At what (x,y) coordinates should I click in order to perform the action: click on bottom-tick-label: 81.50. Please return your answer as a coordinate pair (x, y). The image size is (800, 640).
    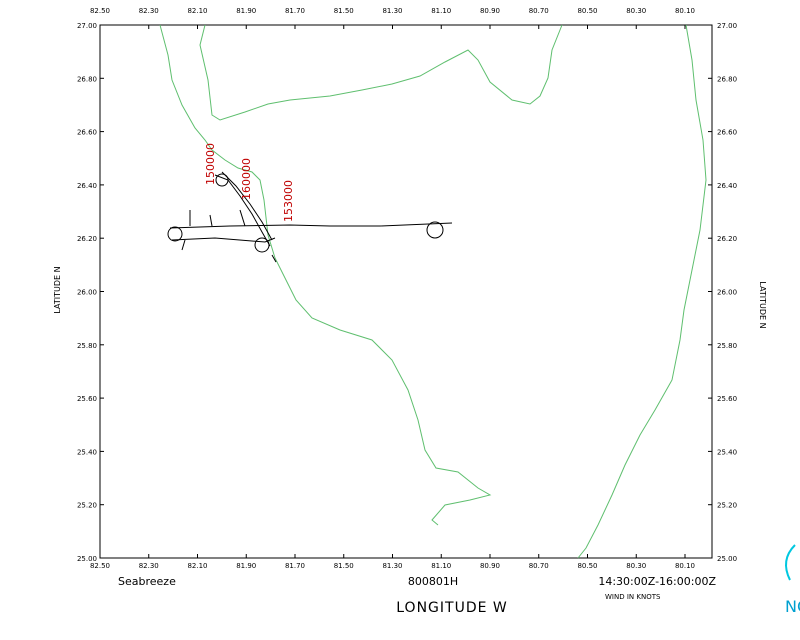
    Looking at the image, I should click on (344, 566).